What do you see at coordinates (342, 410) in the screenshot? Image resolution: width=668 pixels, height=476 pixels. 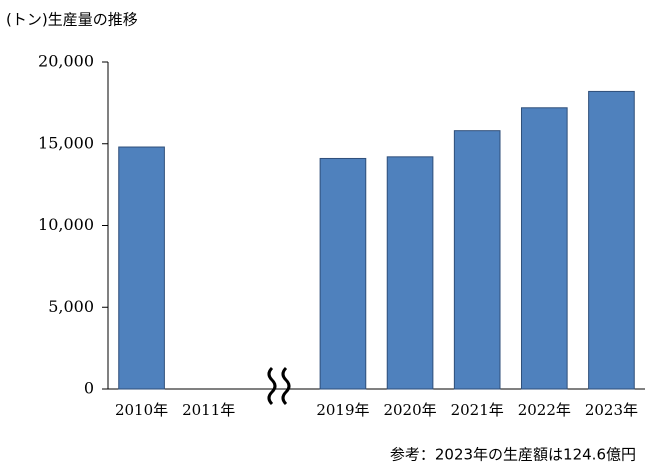 I see `x-tick-label: 2019年` at bounding box center [342, 410].